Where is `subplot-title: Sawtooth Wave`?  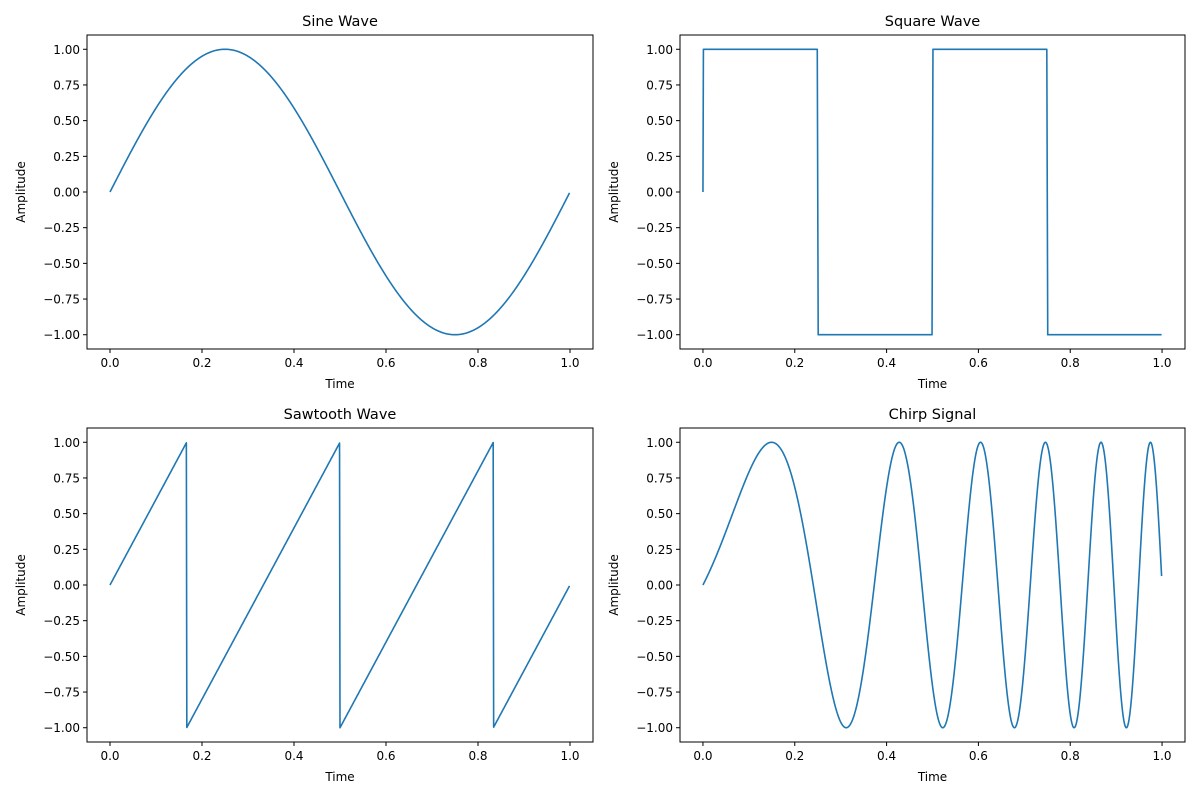
subplot-title: Sawtooth Wave is located at coordinates (340, 415).